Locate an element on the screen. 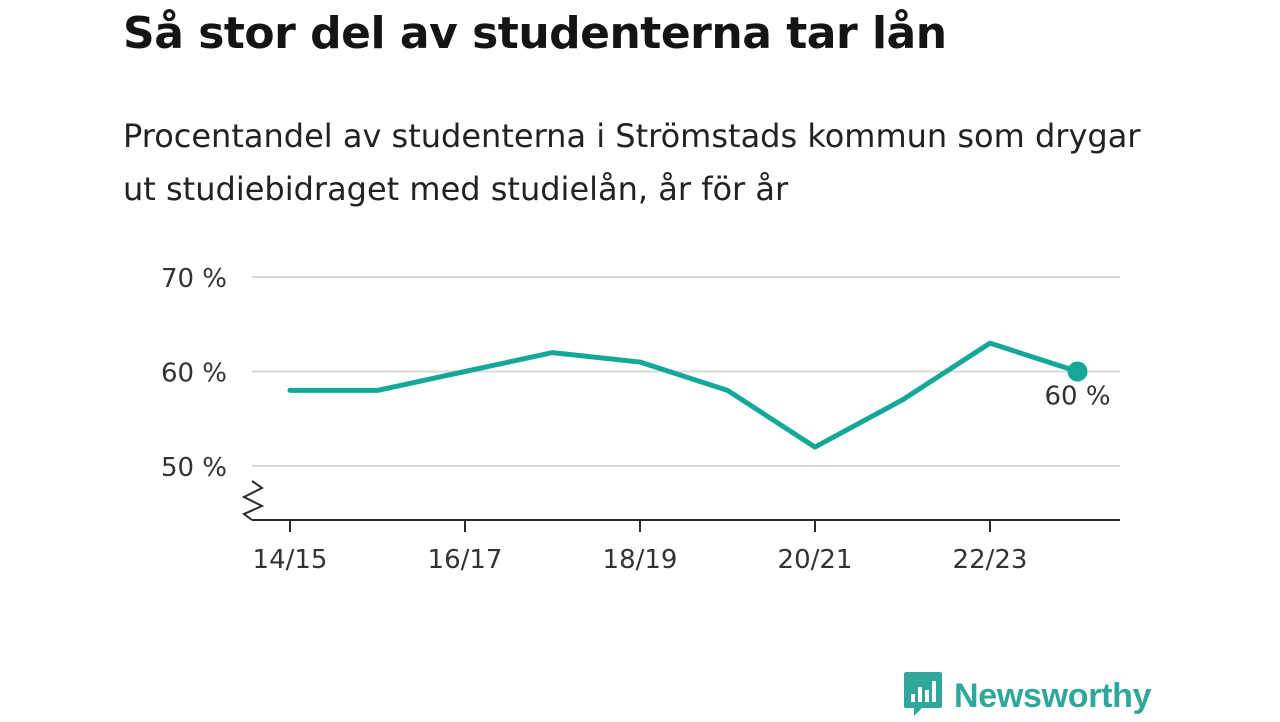  brand-name: Newsworthy is located at coordinates (1053, 695).